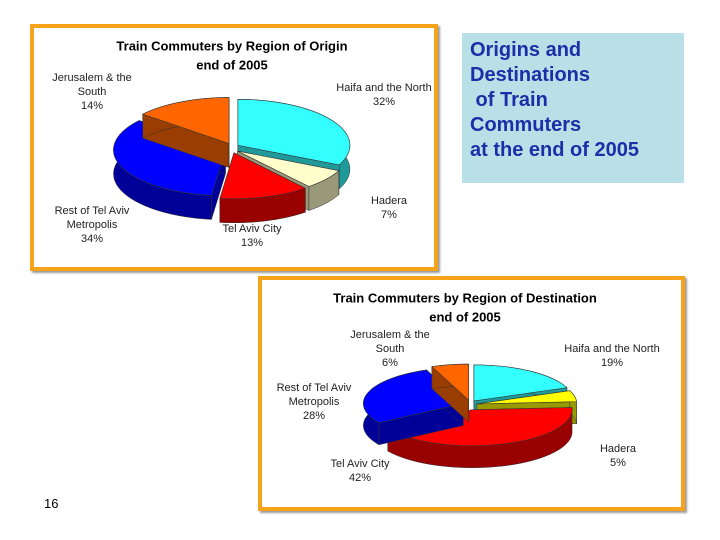  What do you see at coordinates (92, 239) in the screenshot?
I see `value-label: 34%` at bounding box center [92, 239].